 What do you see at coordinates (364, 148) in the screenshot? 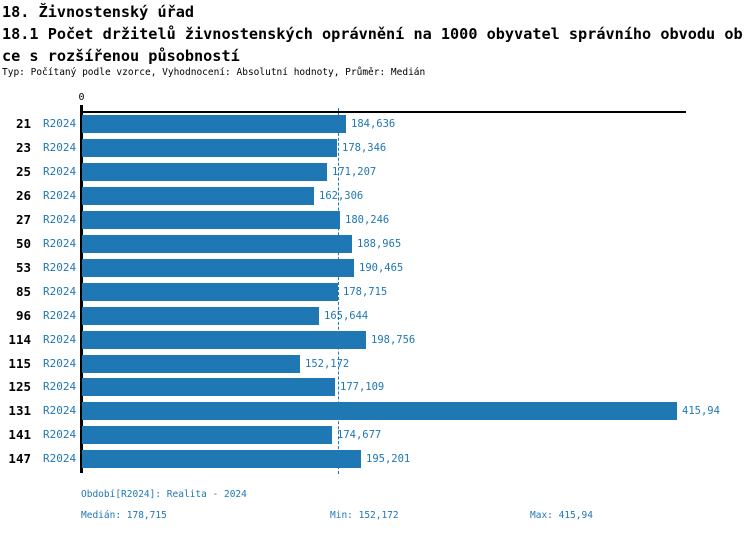
I see `bar-value-label: 178,346` at bounding box center [364, 148].